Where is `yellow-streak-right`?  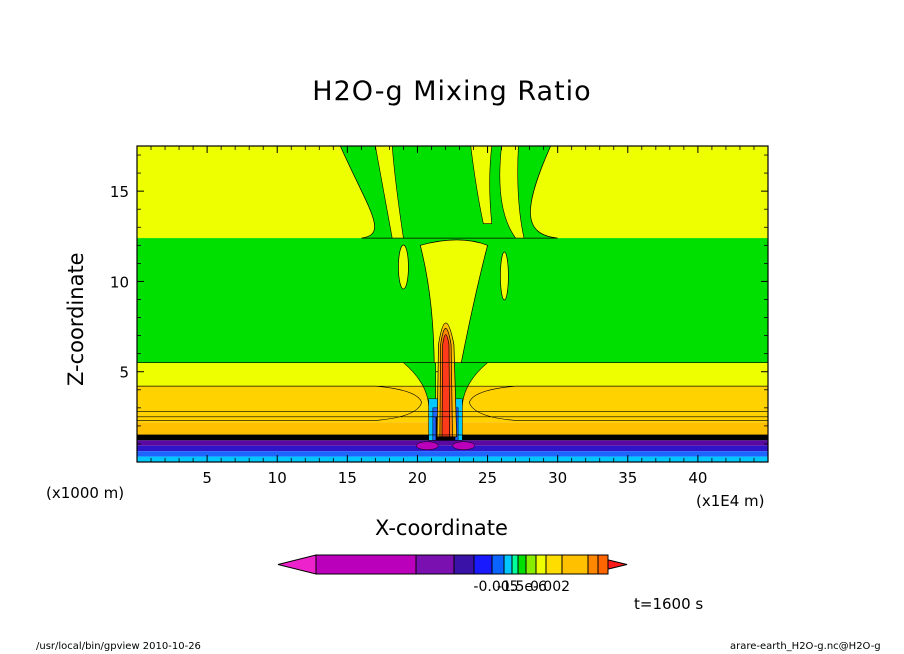 yellow-streak-right is located at coordinates (481, 185).